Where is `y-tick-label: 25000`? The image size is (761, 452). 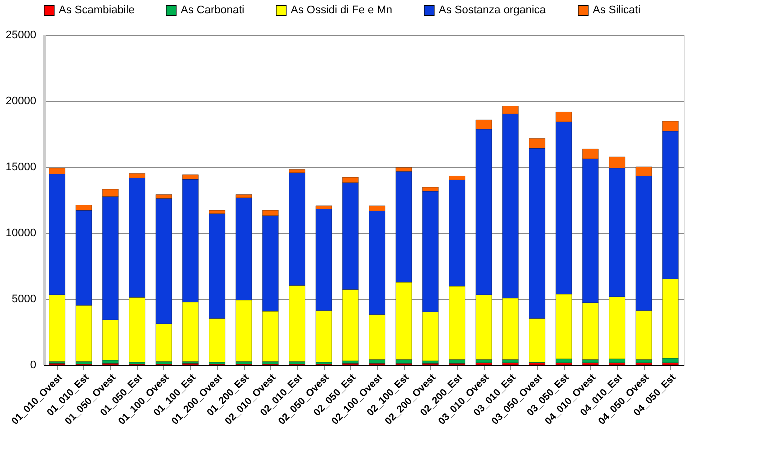
y-tick-label: 25000 is located at coordinates (21, 36).